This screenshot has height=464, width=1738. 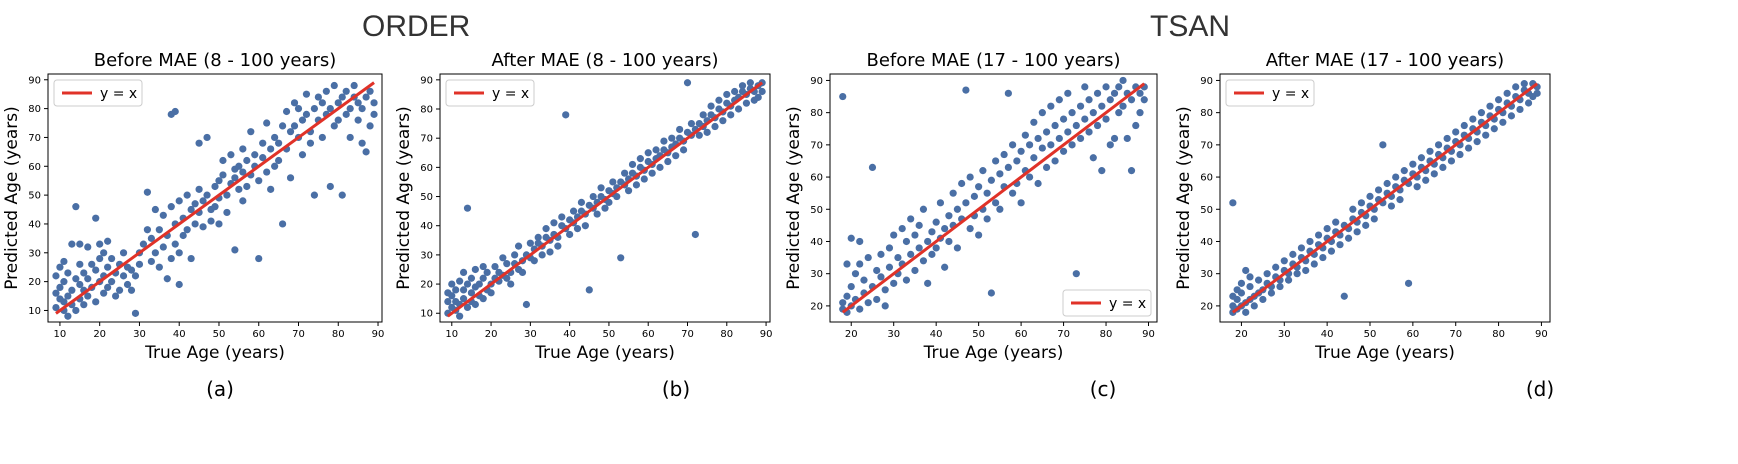 What do you see at coordinates (993, 60) in the screenshot?
I see `chart-title: Before MAE (17 - 100 years)` at bounding box center [993, 60].